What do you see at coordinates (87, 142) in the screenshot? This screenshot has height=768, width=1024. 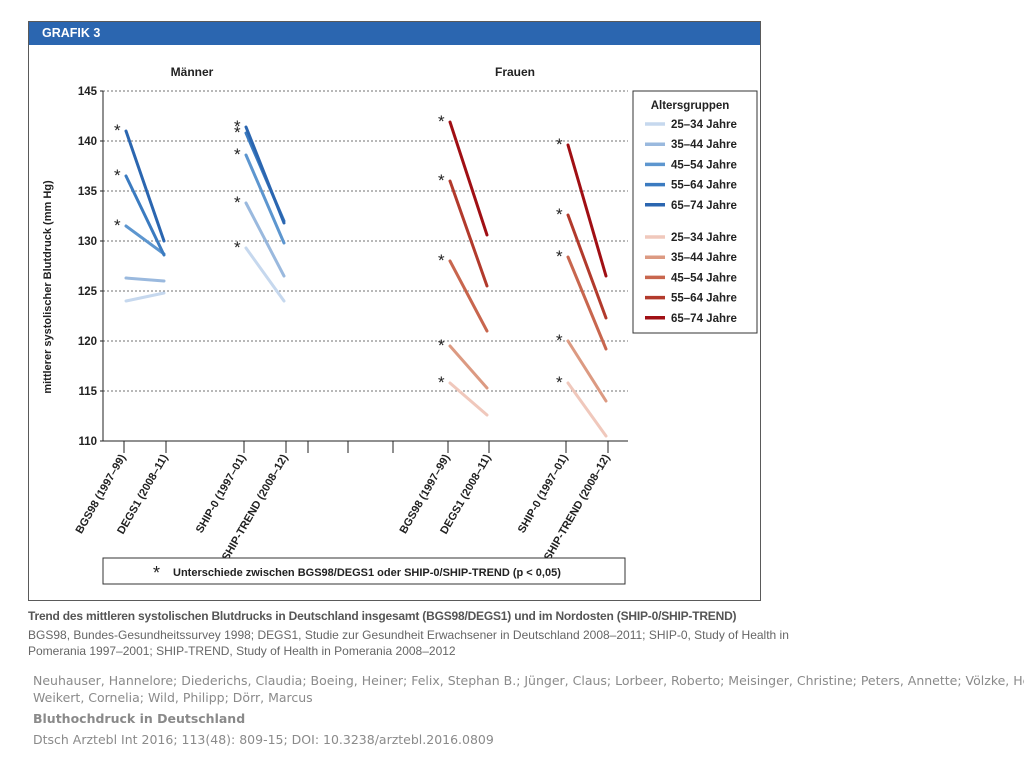 I see `y-tick-label: 140` at bounding box center [87, 142].